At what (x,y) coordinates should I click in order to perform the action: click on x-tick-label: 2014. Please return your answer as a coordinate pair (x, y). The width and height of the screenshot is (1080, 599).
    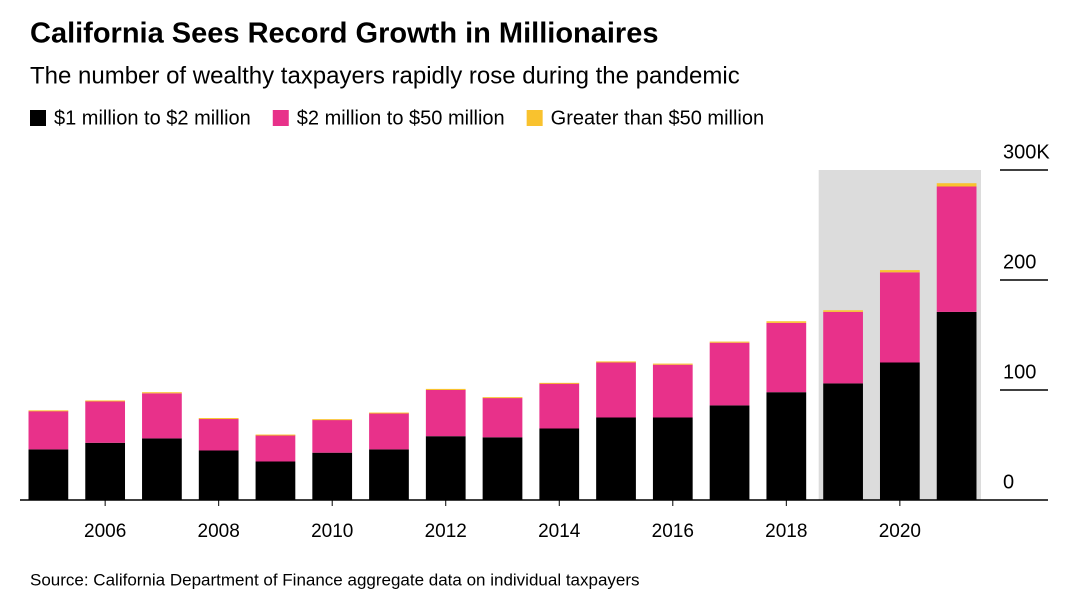
    Looking at the image, I should click on (559, 531).